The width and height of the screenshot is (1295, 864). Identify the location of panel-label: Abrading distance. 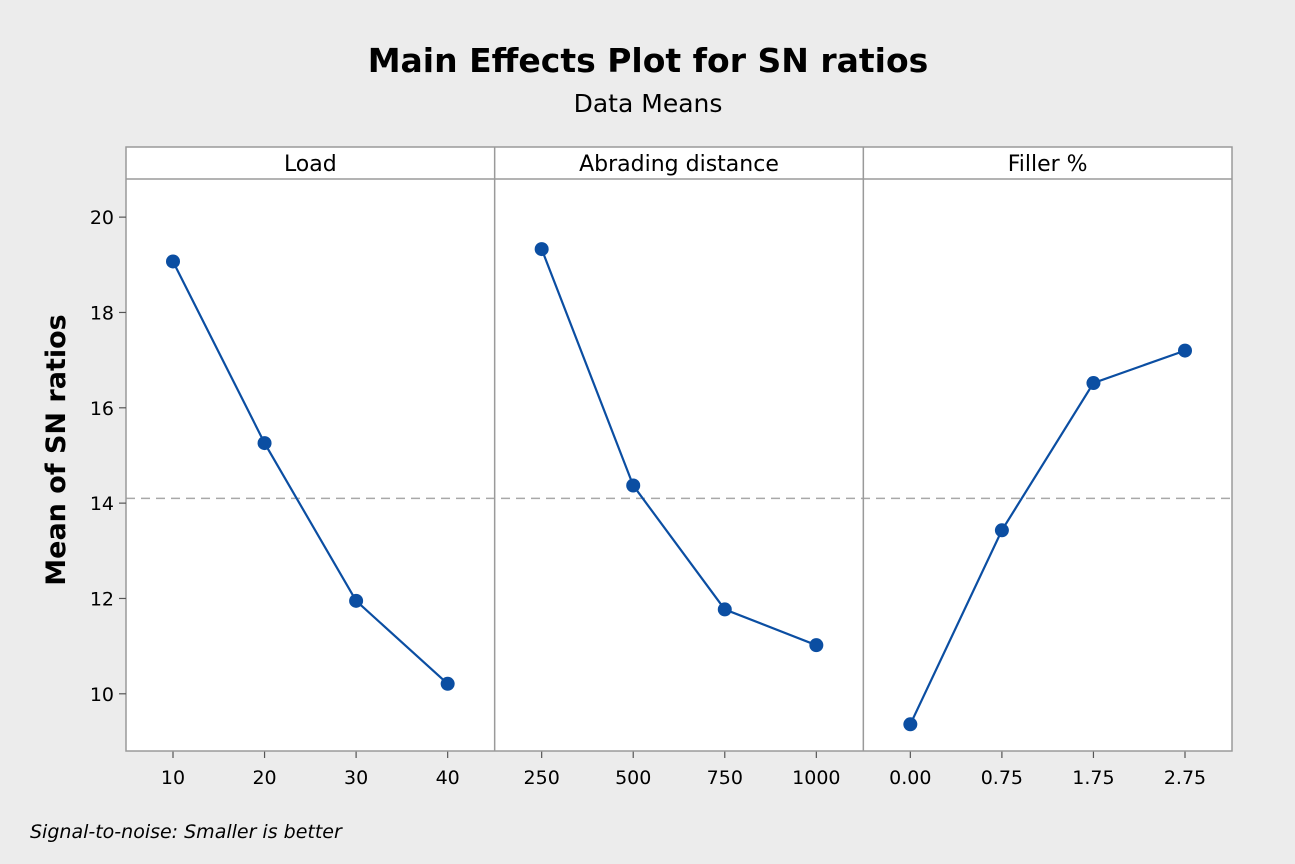
(679, 164).